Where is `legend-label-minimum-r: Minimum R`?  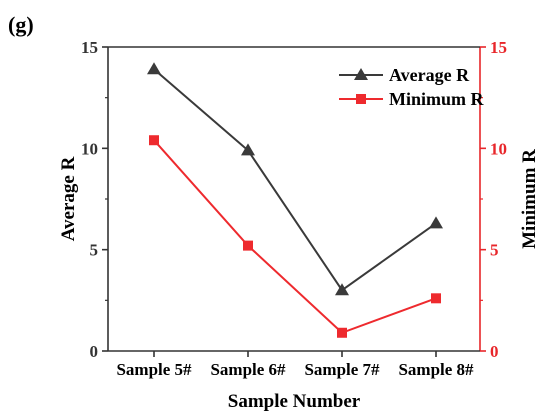 legend-label-minimum-r: Minimum R is located at coordinates (437, 99).